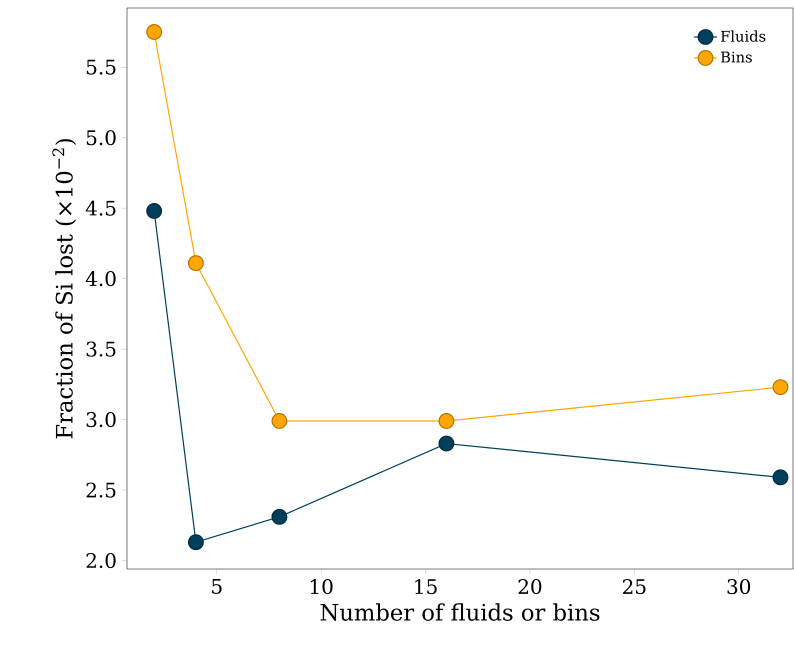 This screenshot has width=794, height=658. Describe the element at coordinates (101, 560) in the screenshot. I see `y-tick-label: 2.0` at that location.